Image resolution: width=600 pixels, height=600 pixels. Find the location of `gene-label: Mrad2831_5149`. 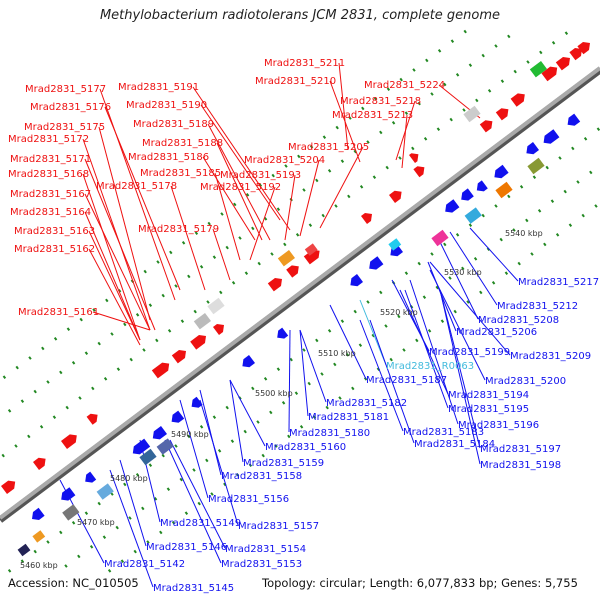

gene-label: Mrad2831_5149 is located at coordinates (200, 523).